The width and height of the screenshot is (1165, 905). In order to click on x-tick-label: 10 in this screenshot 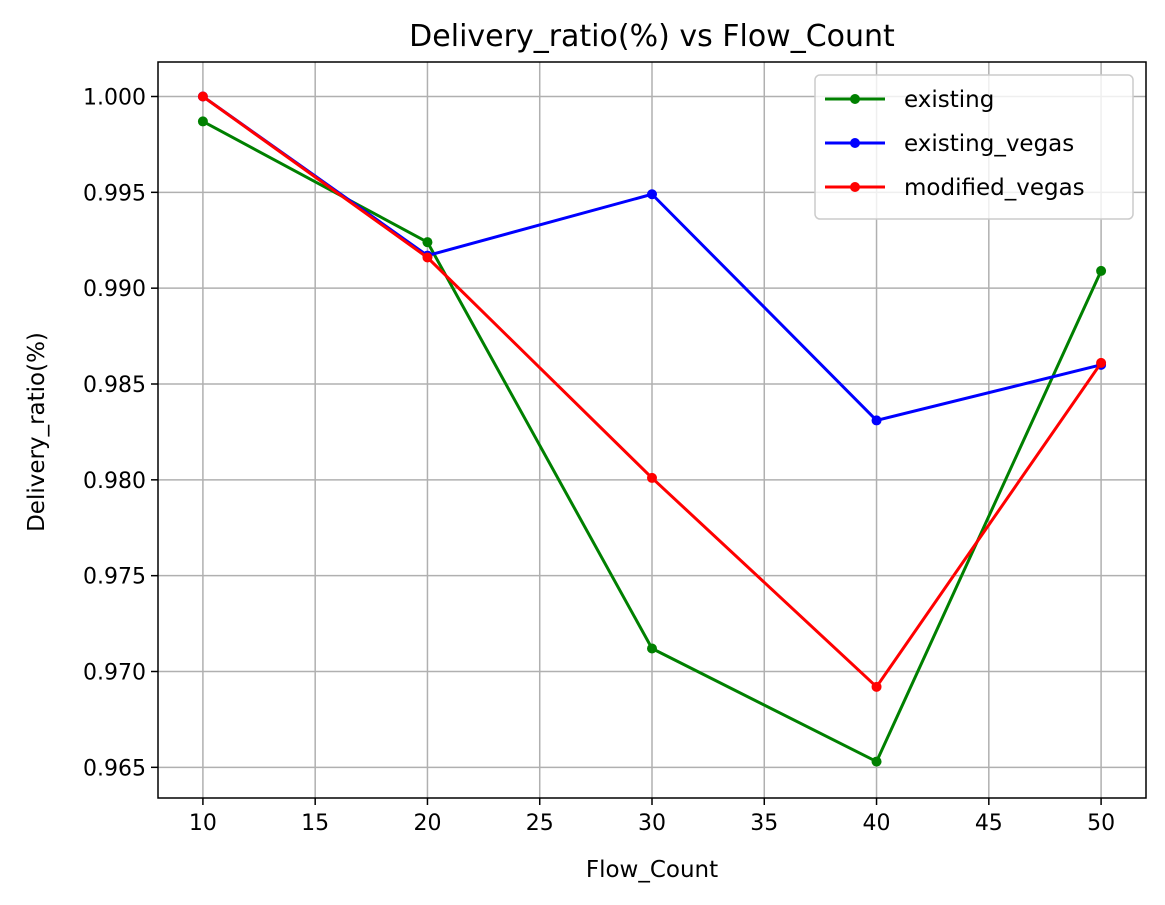, I will do `click(203, 823)`.